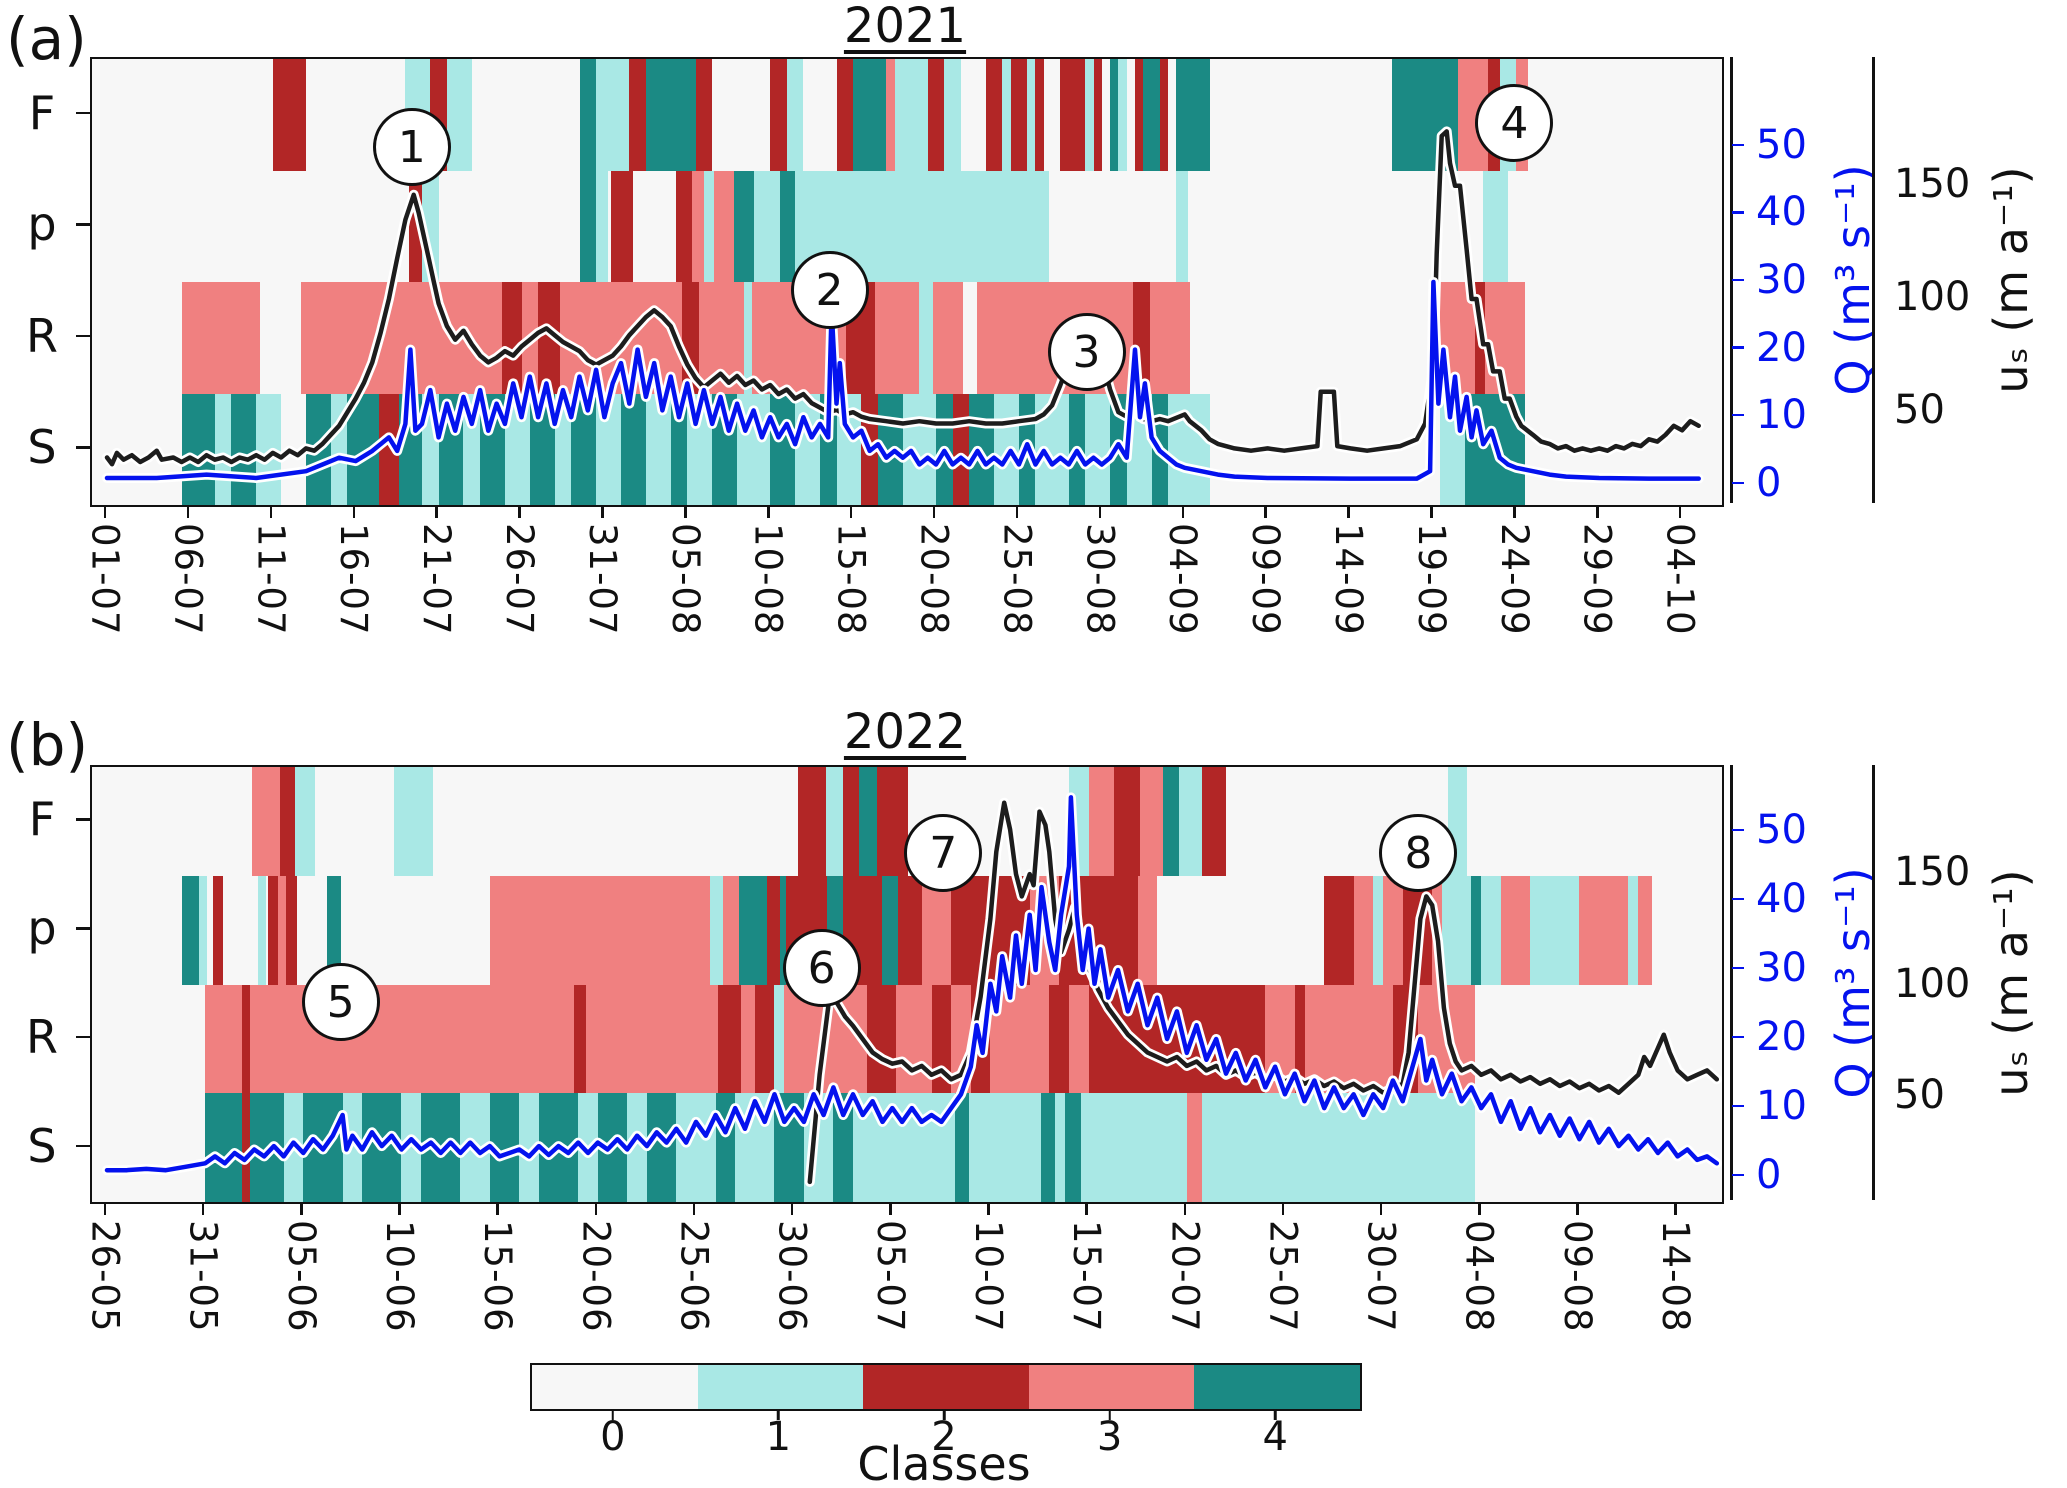 This screenshot has width=2067, height=1488. Describe the element at coordinates (1109, 1437) in the screenshot. I see `colorbar-tick-label: 3` at that location.